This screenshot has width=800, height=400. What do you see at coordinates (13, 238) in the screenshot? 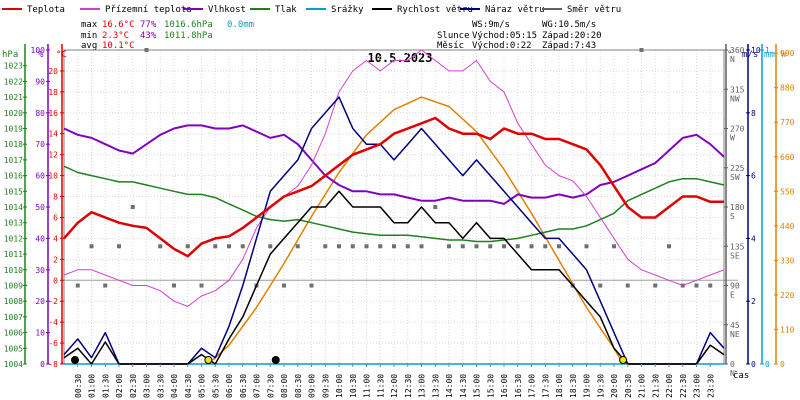
I see `hpa-axis-tick-label: 1012` at bounding box center [13, 238].